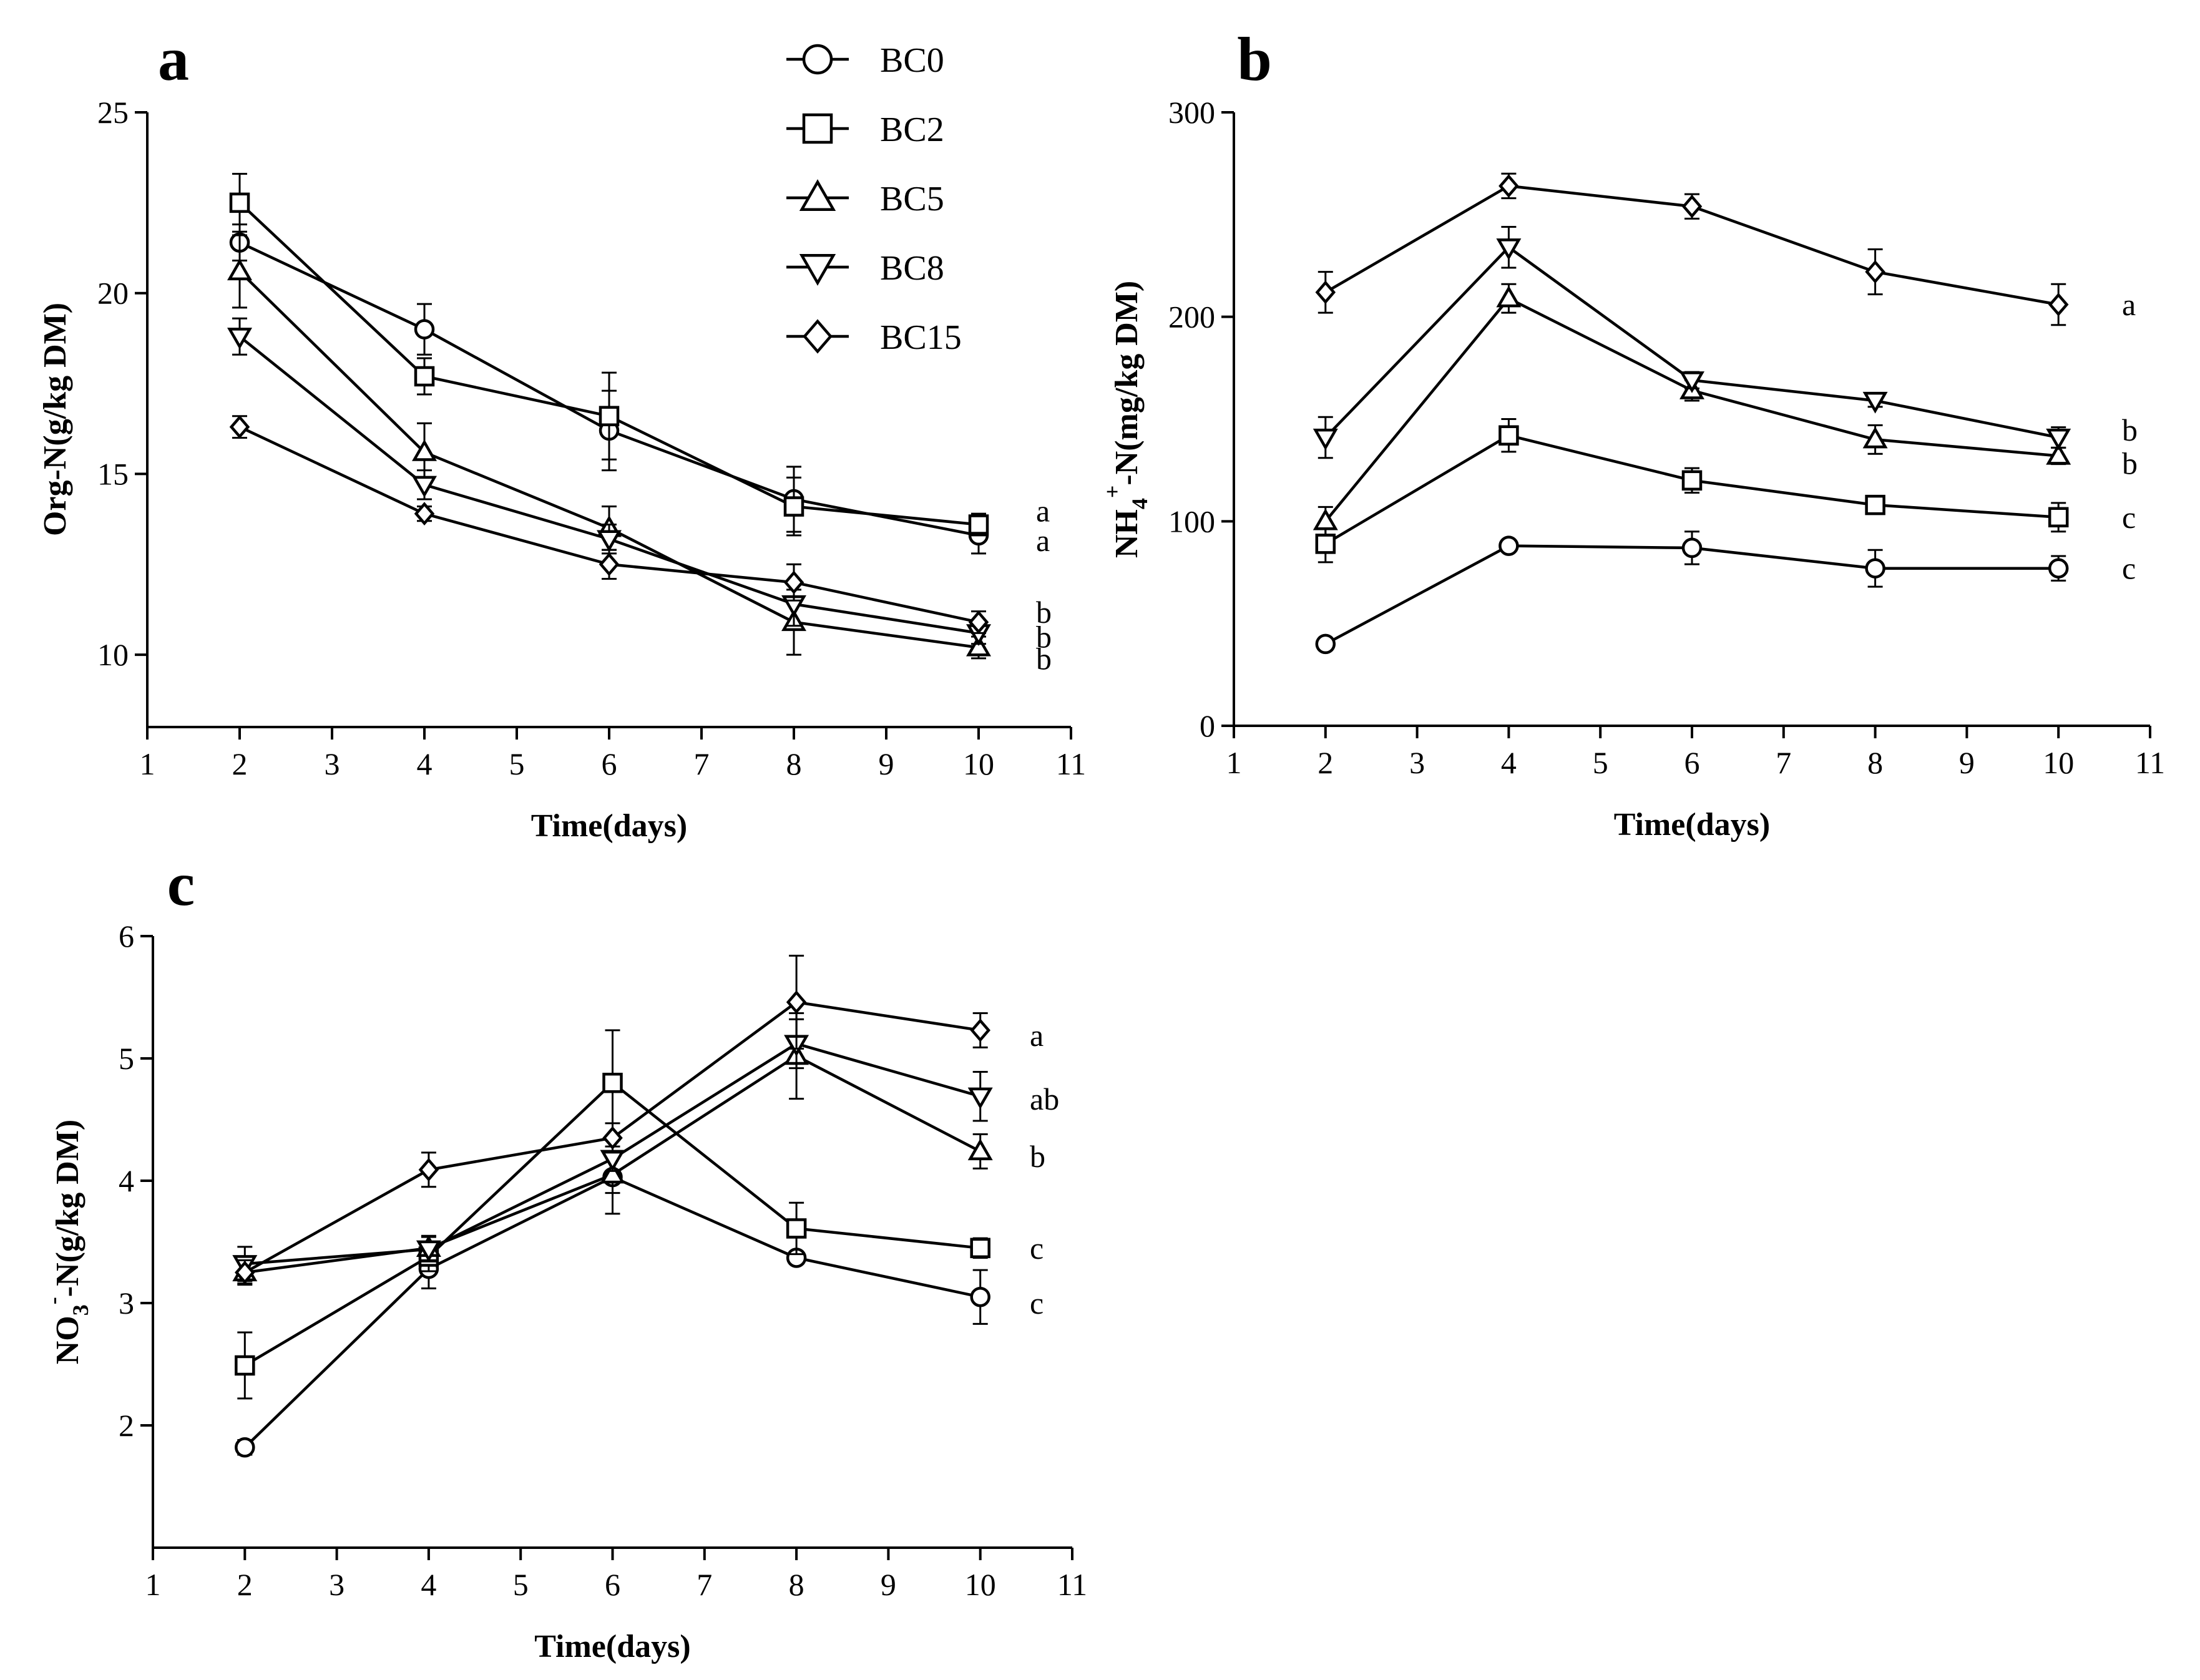  What do you see at coordinates (113, 112) in the screenshot?
I see `y-tick-label: 25` at bounding box center [113, 112].